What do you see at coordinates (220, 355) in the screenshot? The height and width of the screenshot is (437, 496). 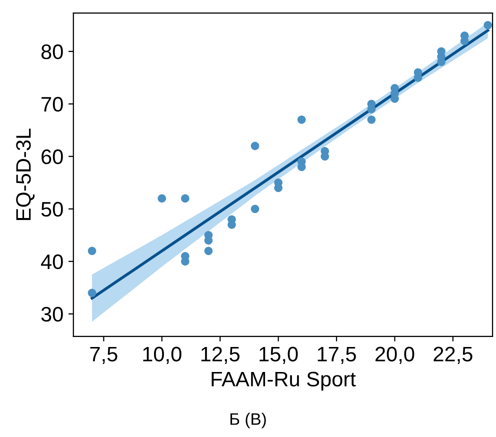 I see `x-tick-label: 12,5` at bounding box center [220, 355].